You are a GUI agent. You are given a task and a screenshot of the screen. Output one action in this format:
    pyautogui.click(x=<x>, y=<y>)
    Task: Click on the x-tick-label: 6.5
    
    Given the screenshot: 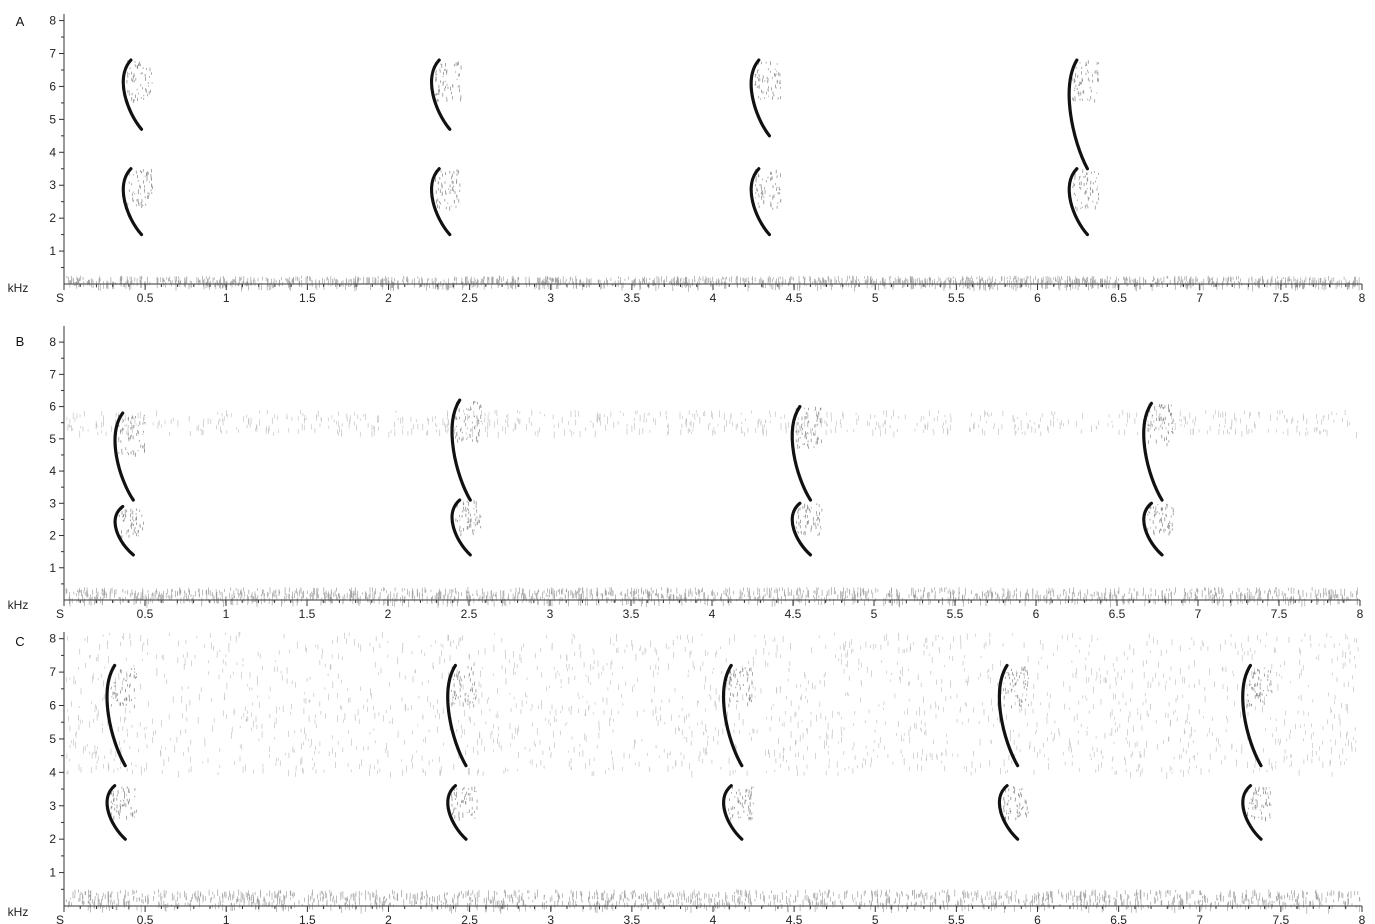 What is the action you would take?
    pyautogui.click(x=1118, y=298)
    